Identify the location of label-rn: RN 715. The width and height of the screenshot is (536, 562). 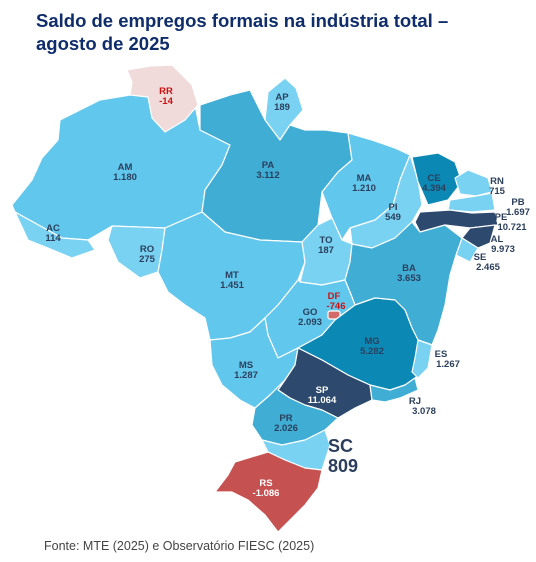
(497, 186).